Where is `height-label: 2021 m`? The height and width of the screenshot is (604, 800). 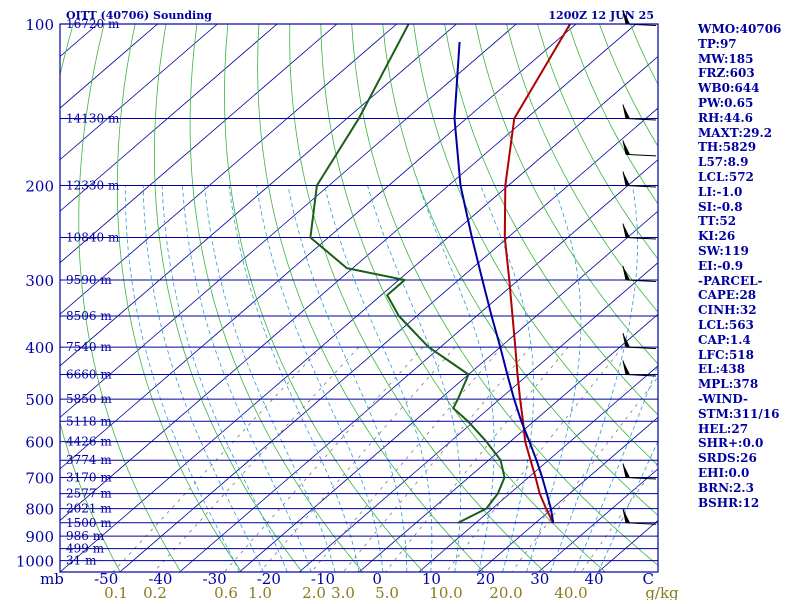 height-label: 2021 m is located at coordinates (89, 509).